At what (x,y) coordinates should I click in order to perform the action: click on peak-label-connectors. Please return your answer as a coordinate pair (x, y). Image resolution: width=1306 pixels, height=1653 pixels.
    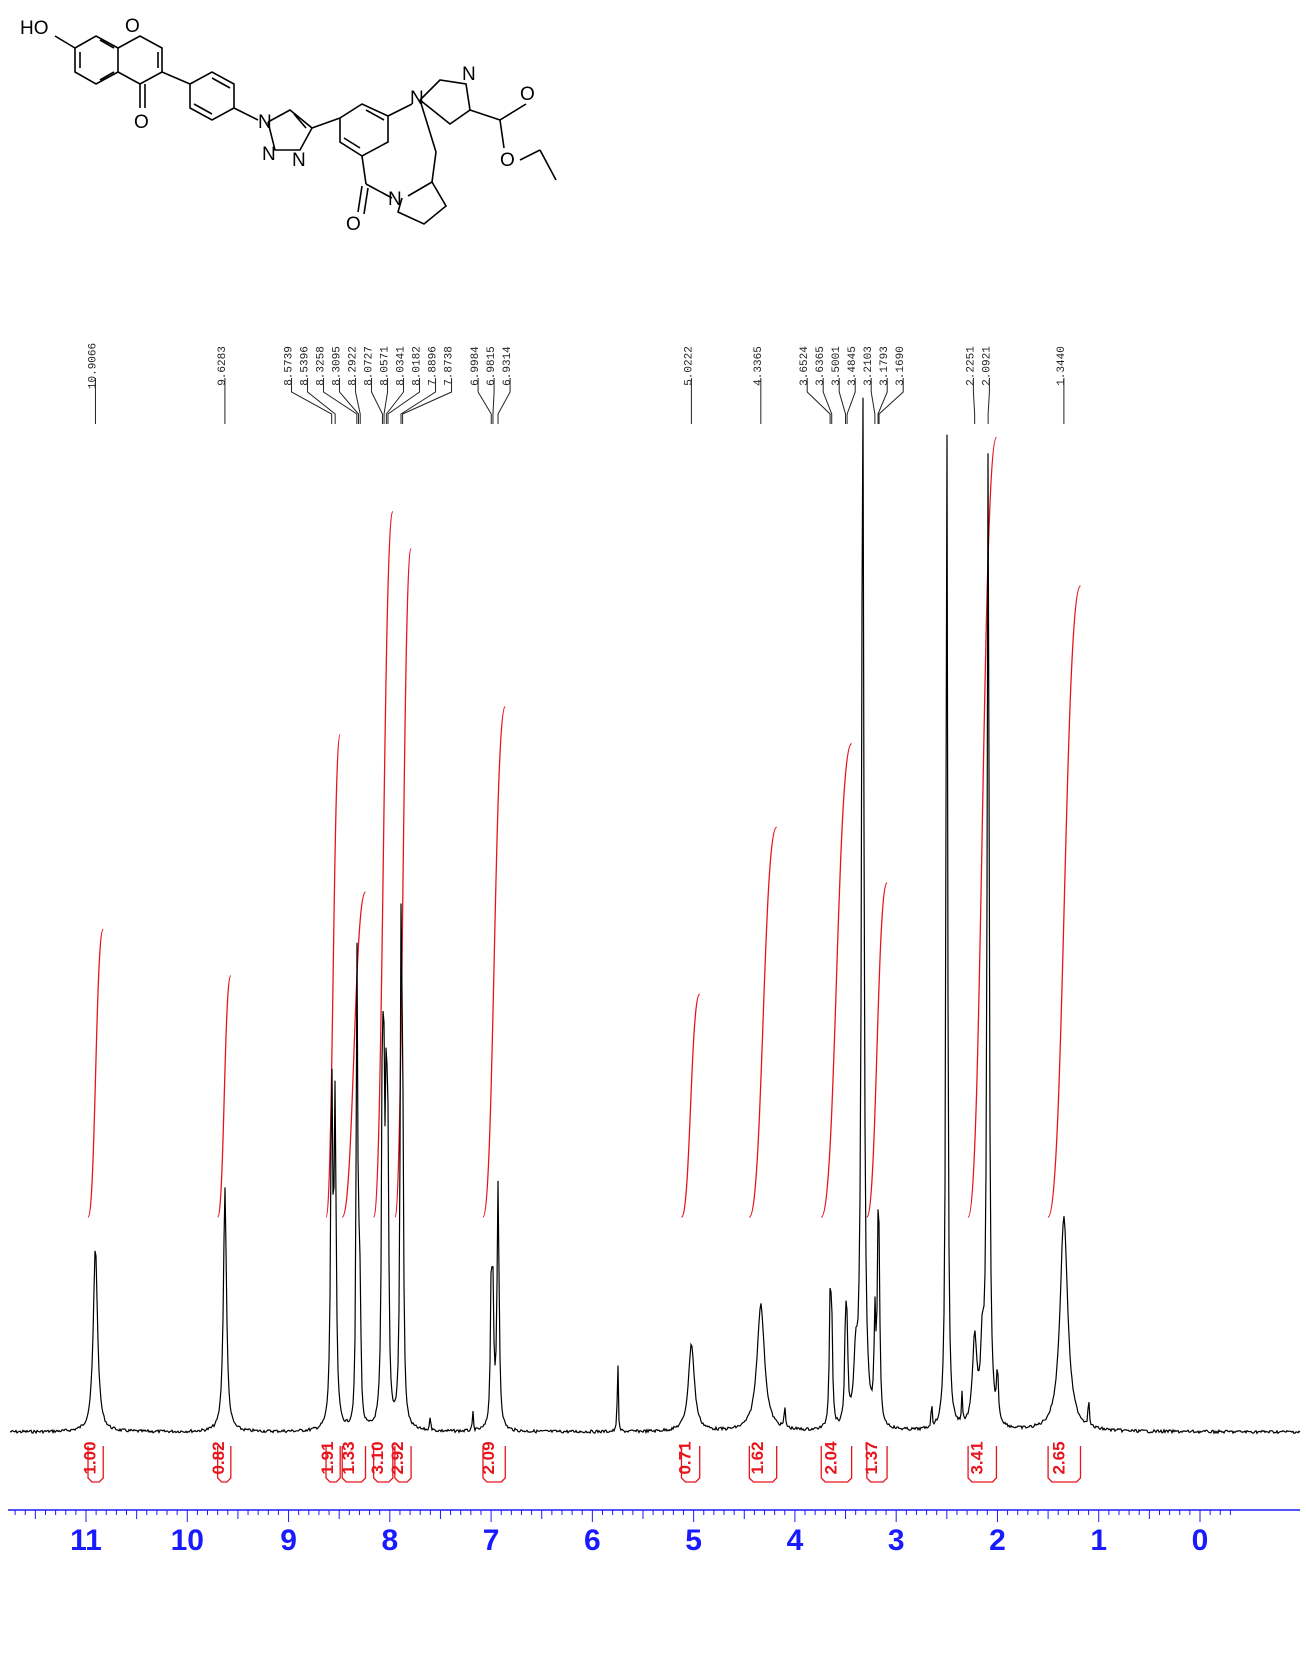
    Looking at the image, I should click on (579, 401).